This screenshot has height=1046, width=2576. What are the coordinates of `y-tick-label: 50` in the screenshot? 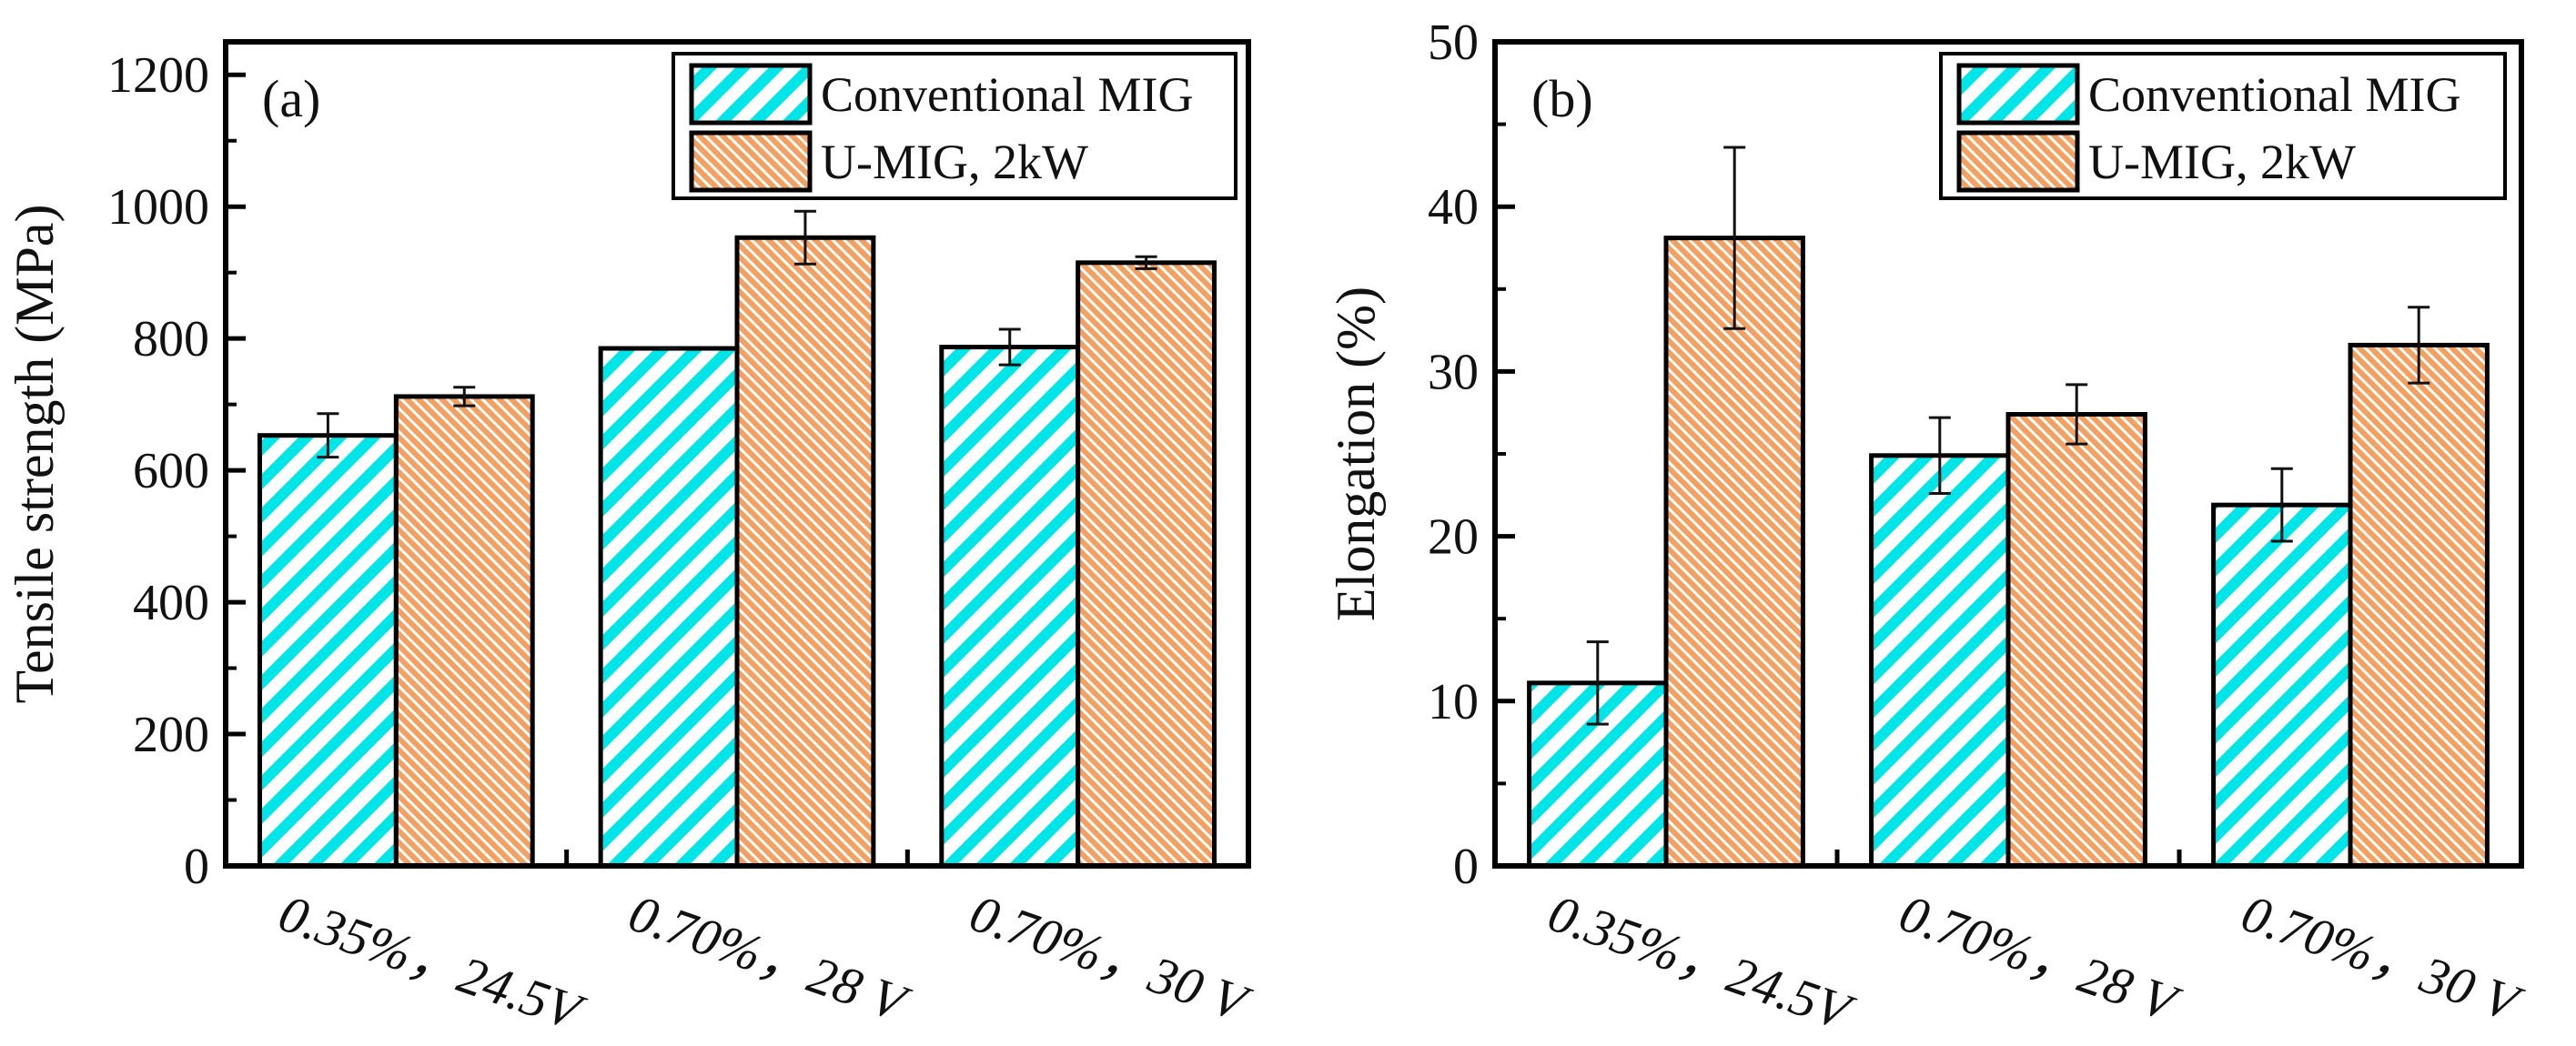 It's located at (1454, 43).